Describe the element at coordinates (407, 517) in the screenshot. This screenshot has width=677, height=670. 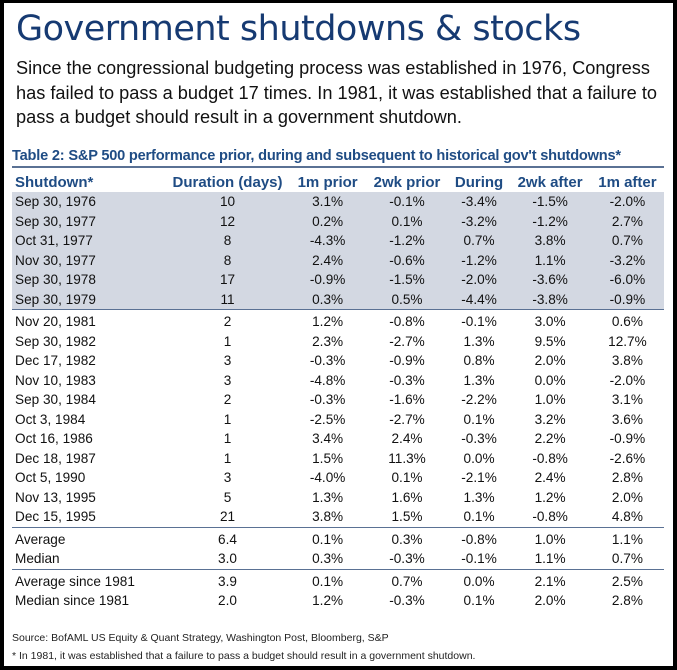
I see `cell-2wk-prior: 1.5%` at that location.